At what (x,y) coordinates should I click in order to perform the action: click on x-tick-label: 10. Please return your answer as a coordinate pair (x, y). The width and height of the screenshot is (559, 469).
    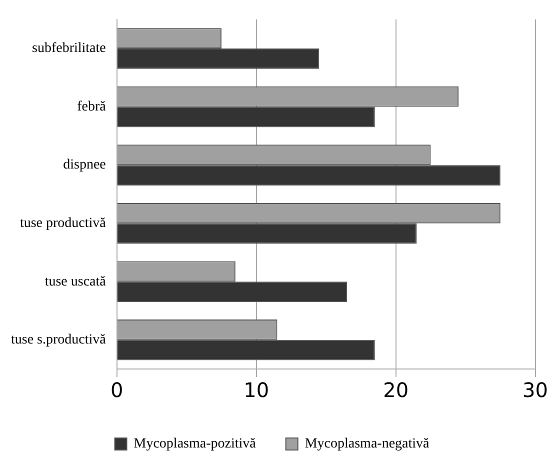
    Looking at the image, I should click on (257, 390).